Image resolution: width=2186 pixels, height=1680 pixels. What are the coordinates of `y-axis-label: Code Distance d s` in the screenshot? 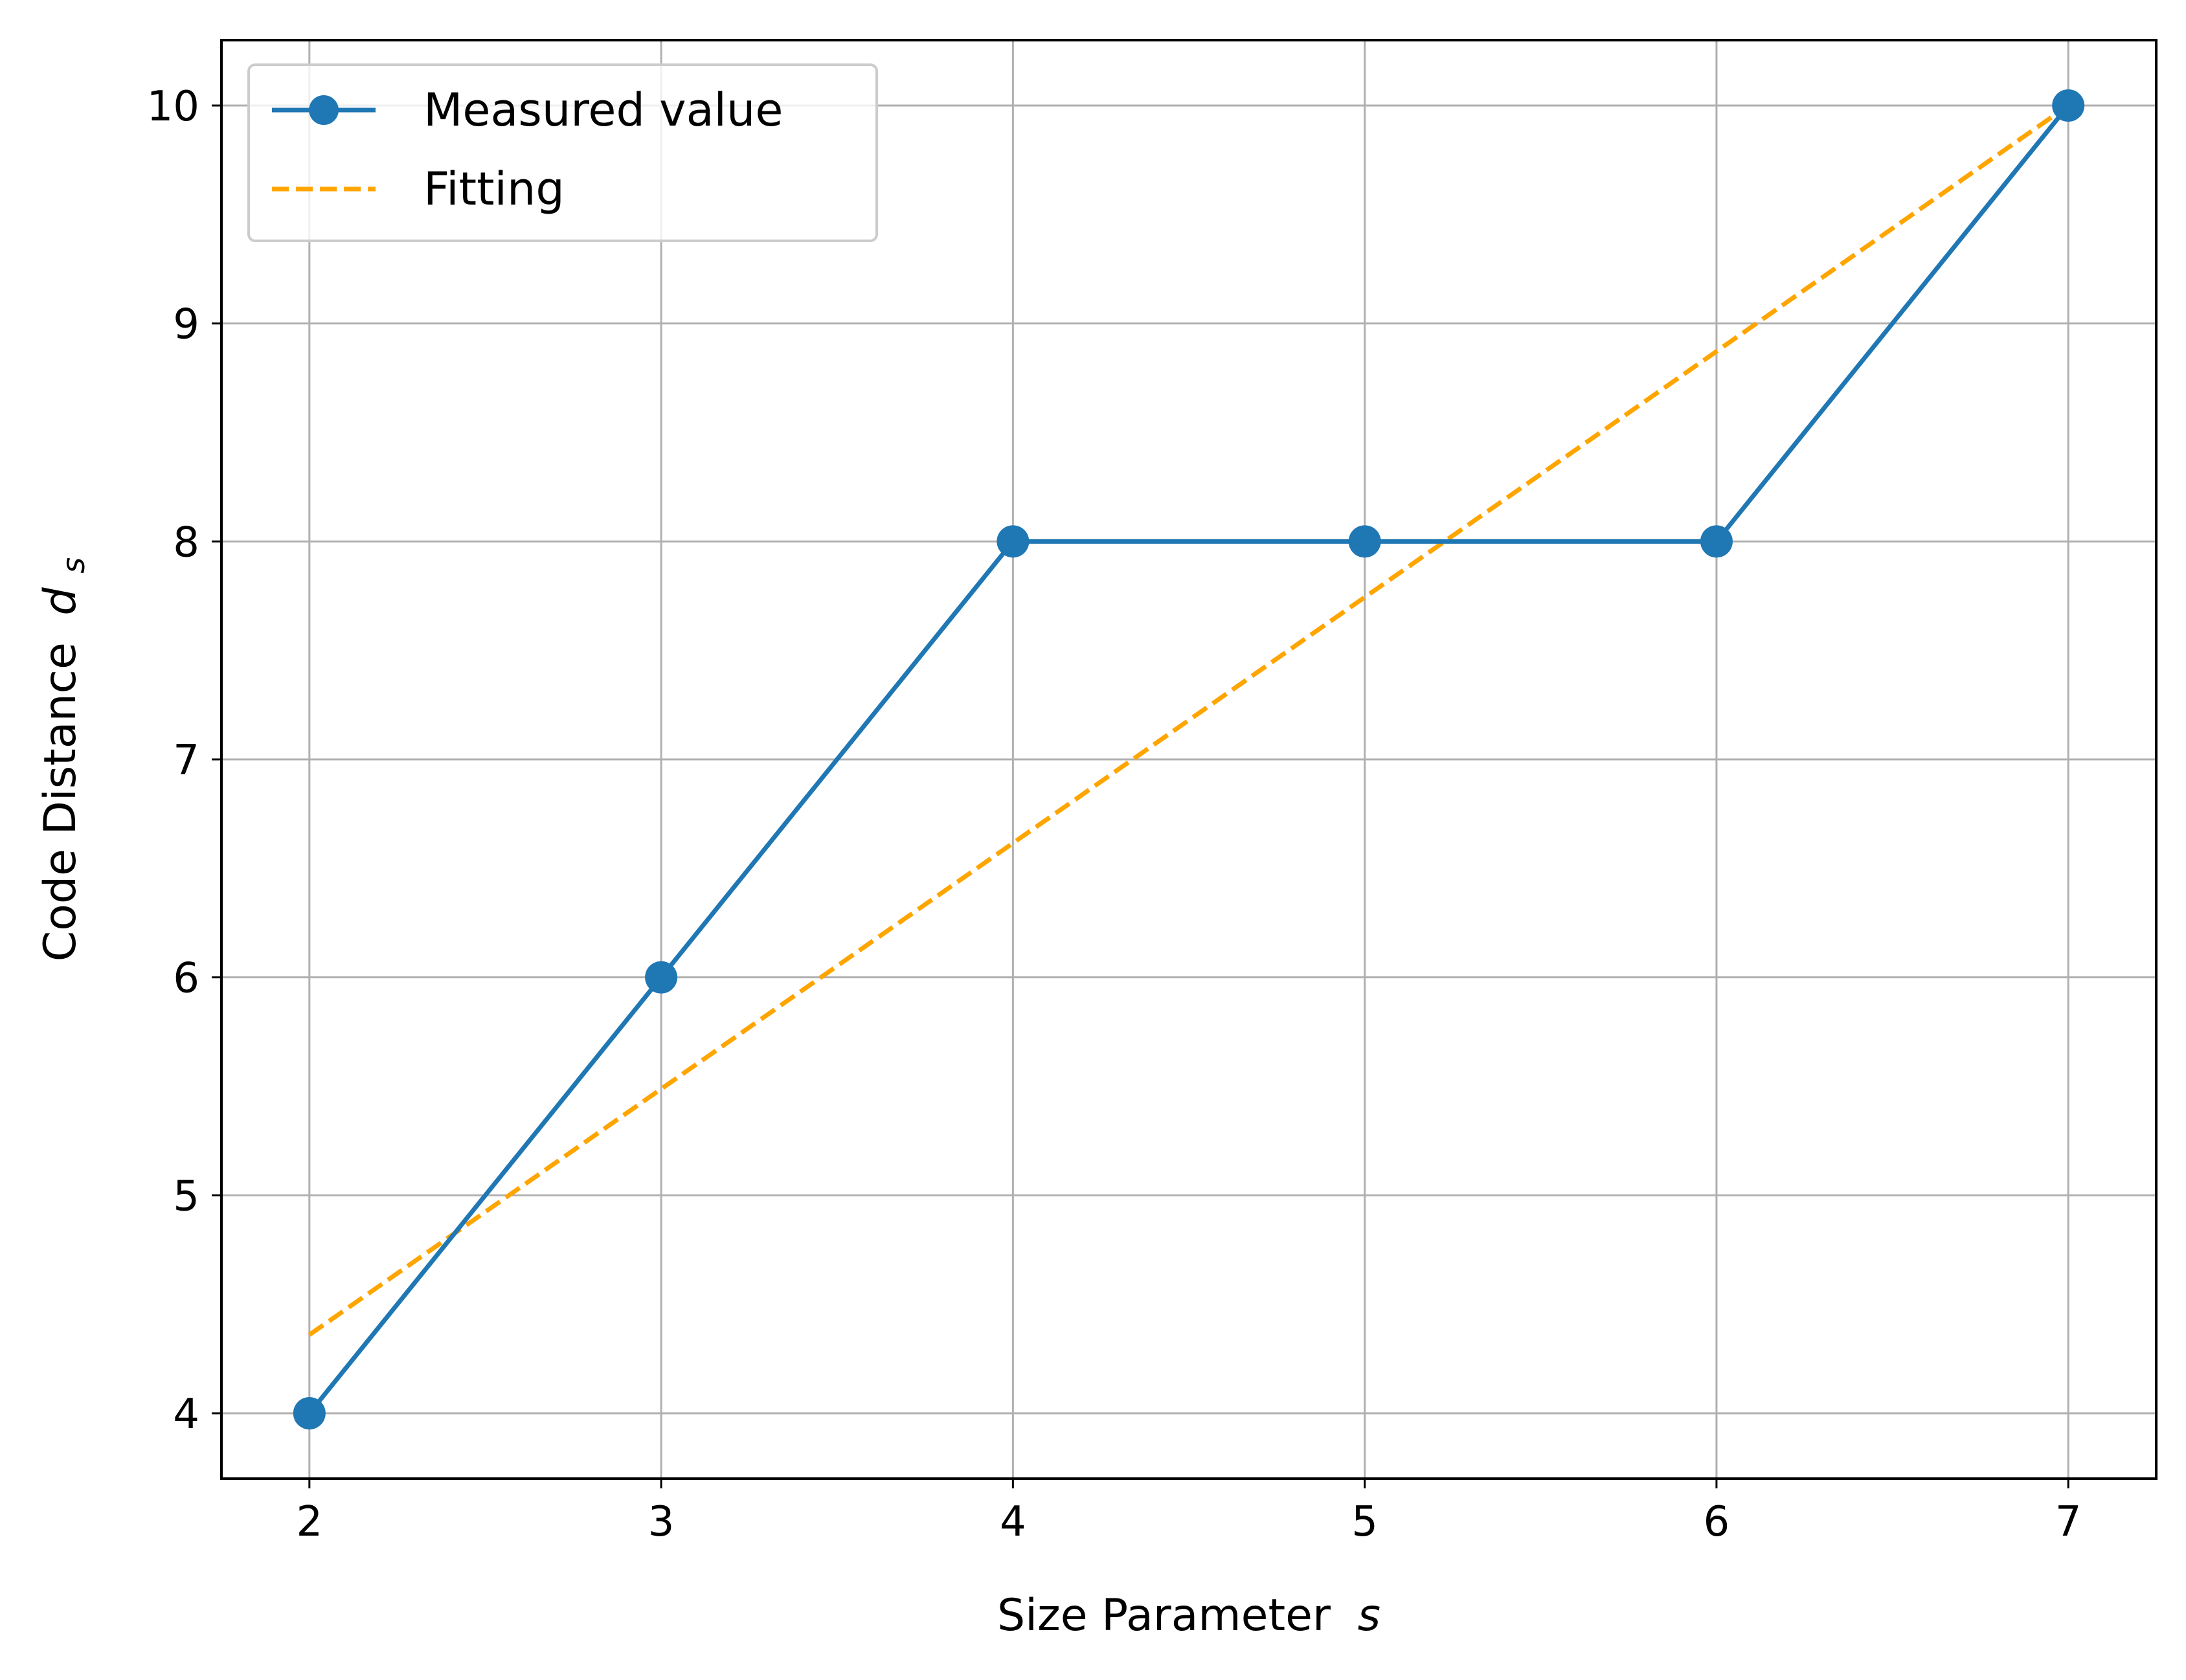 It's located at (63, 759).